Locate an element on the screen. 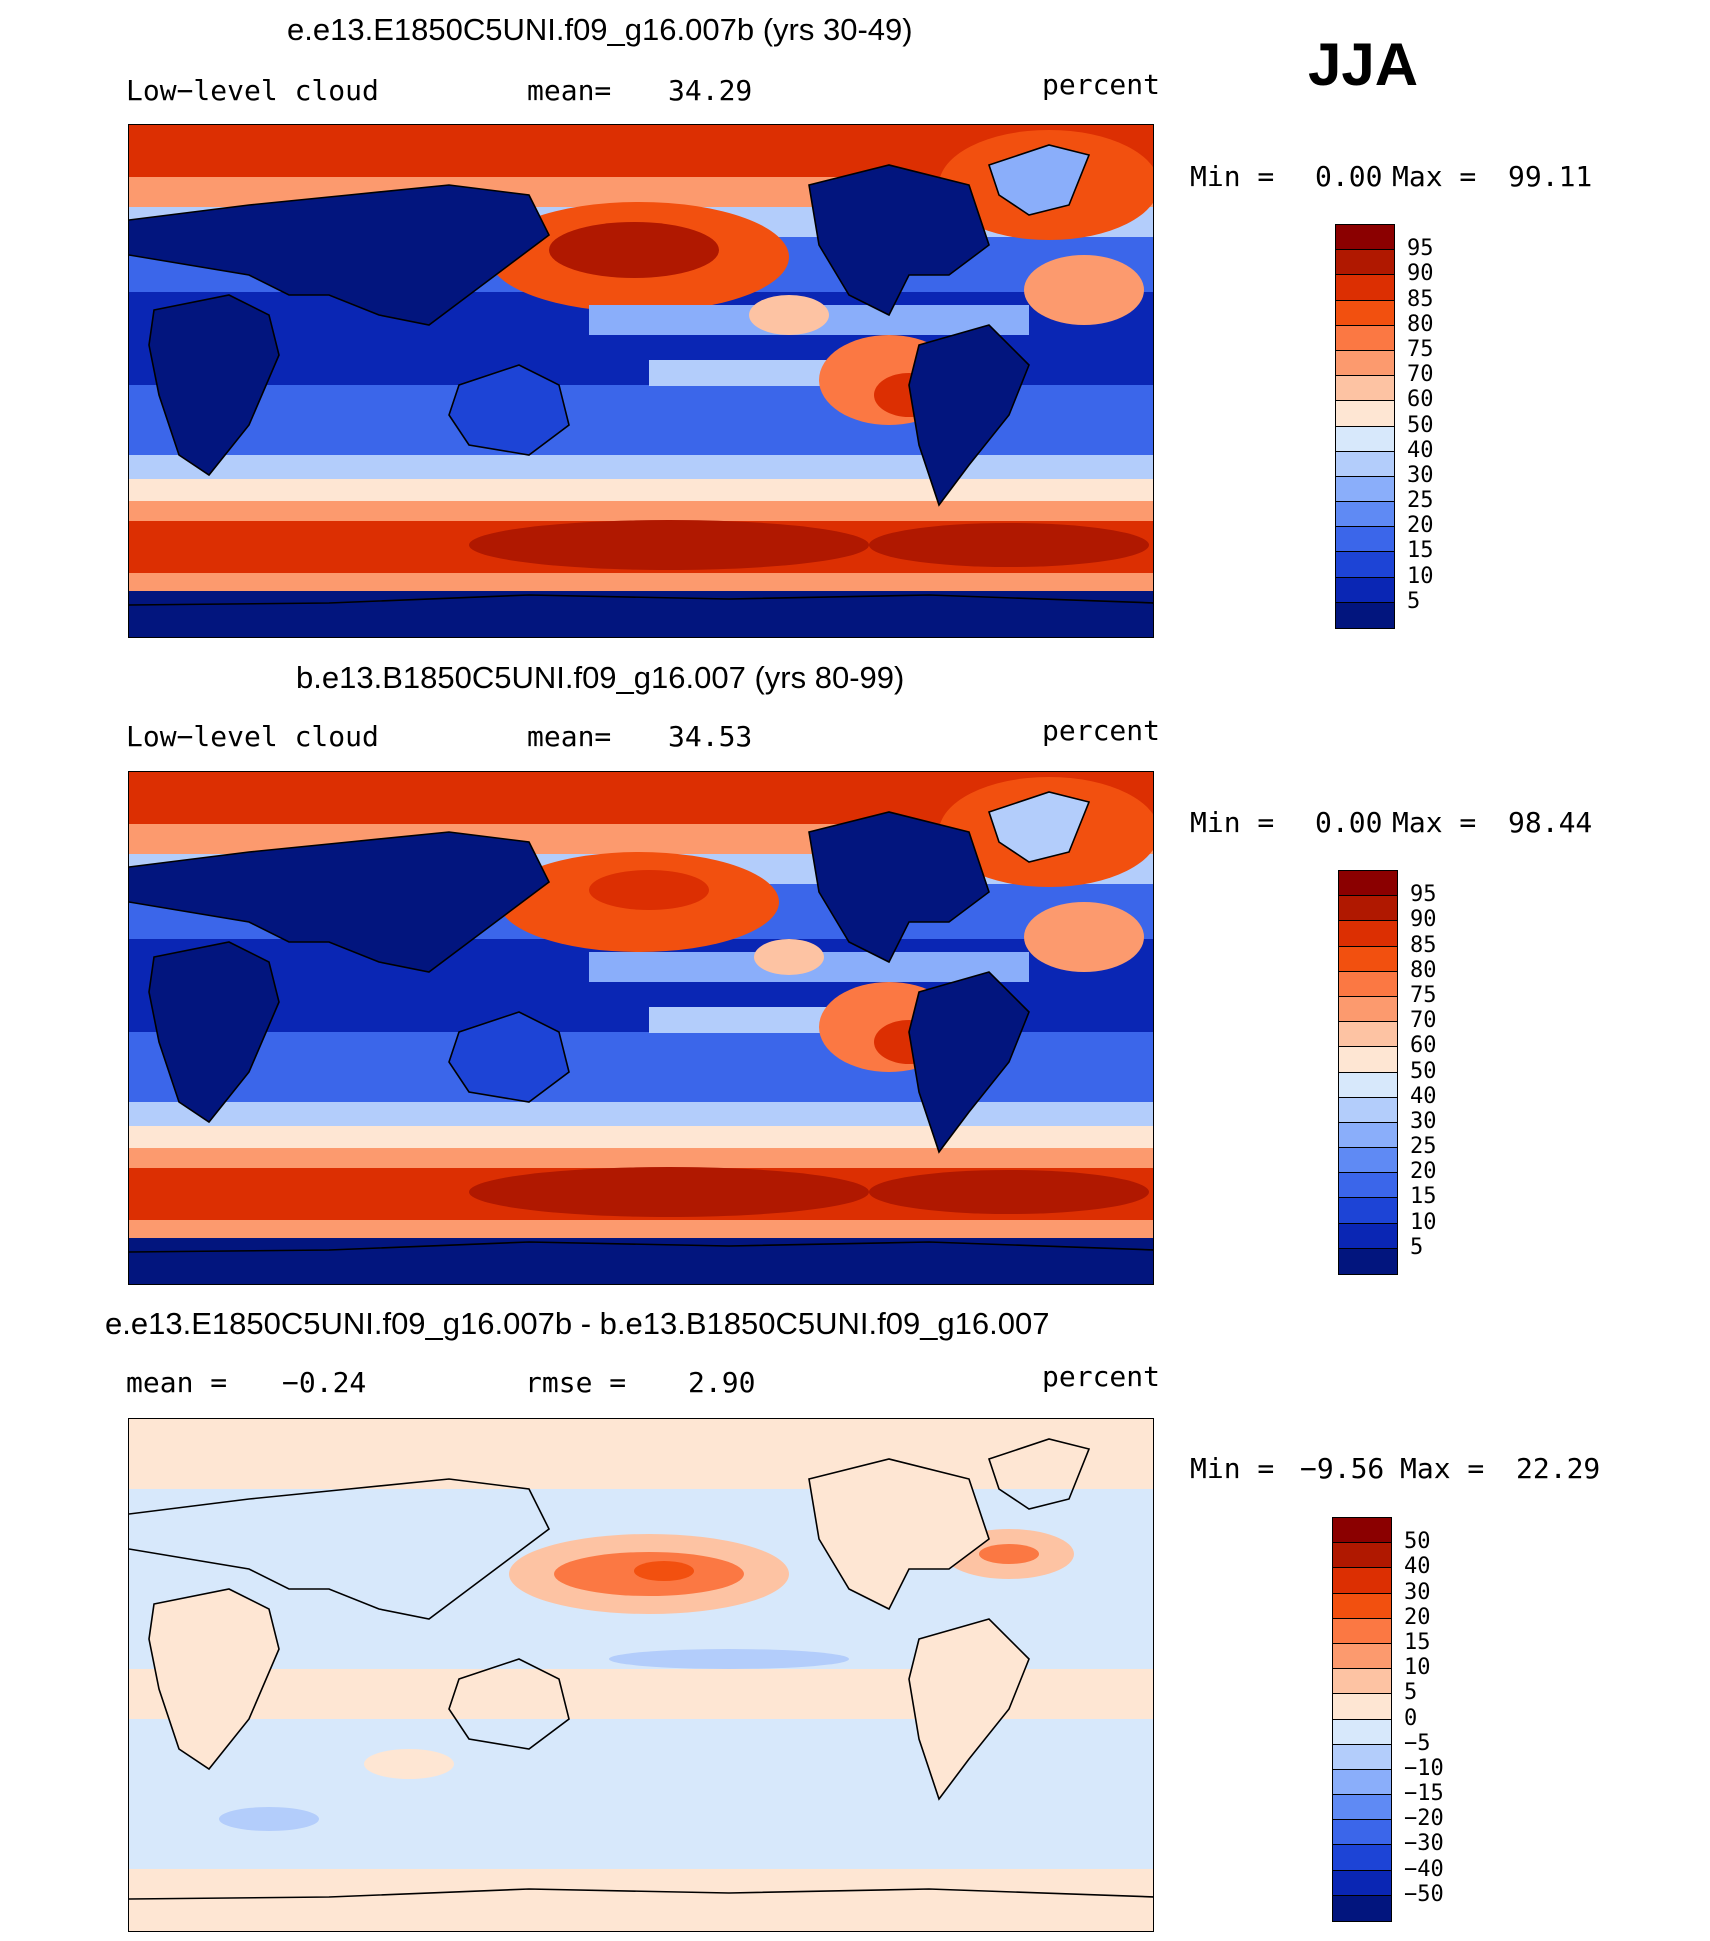 This screenshot has width=1710, height=1941. panel2-max-label: Max = is located at coordinates (1434, 822).